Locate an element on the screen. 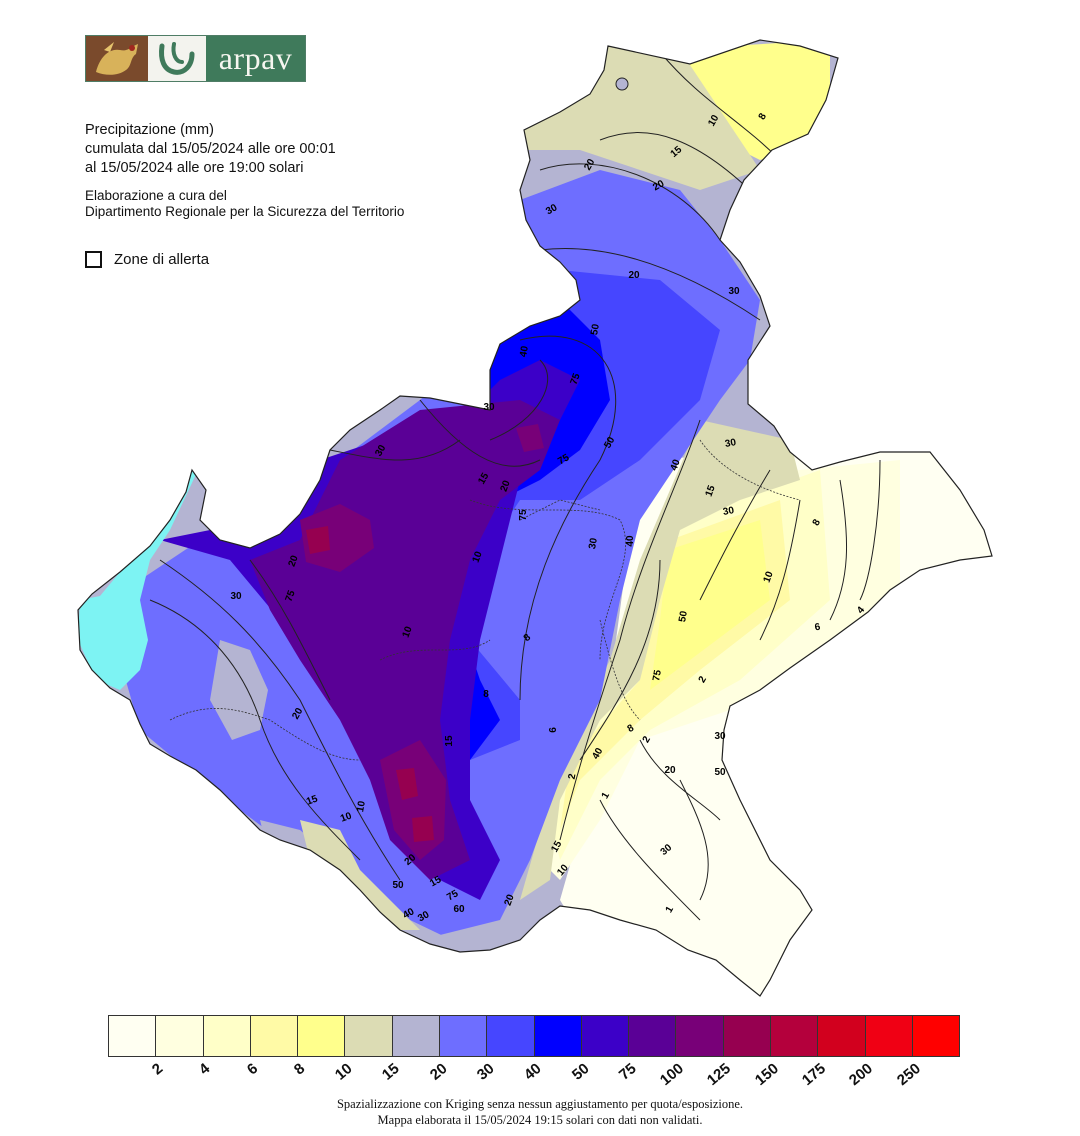 The height and width of the screenshot is (1136, 1080). contour-label: 60 is located at coordinates (459, 909).